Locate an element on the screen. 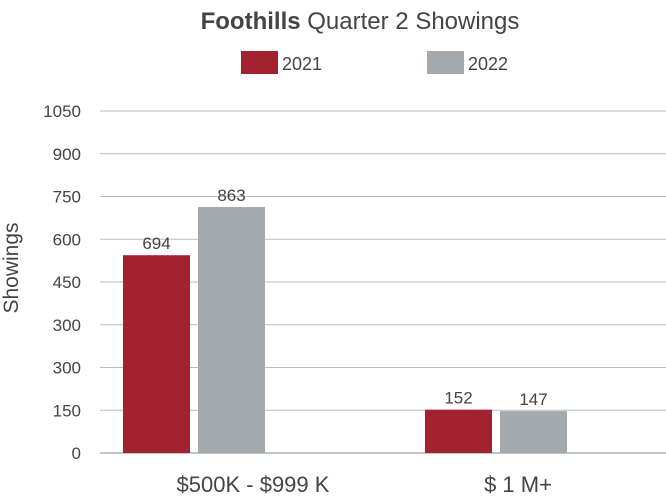 This screenshot has width=666, height=500. y-tick-label-3: 300 is located at coordinates (67, 325).